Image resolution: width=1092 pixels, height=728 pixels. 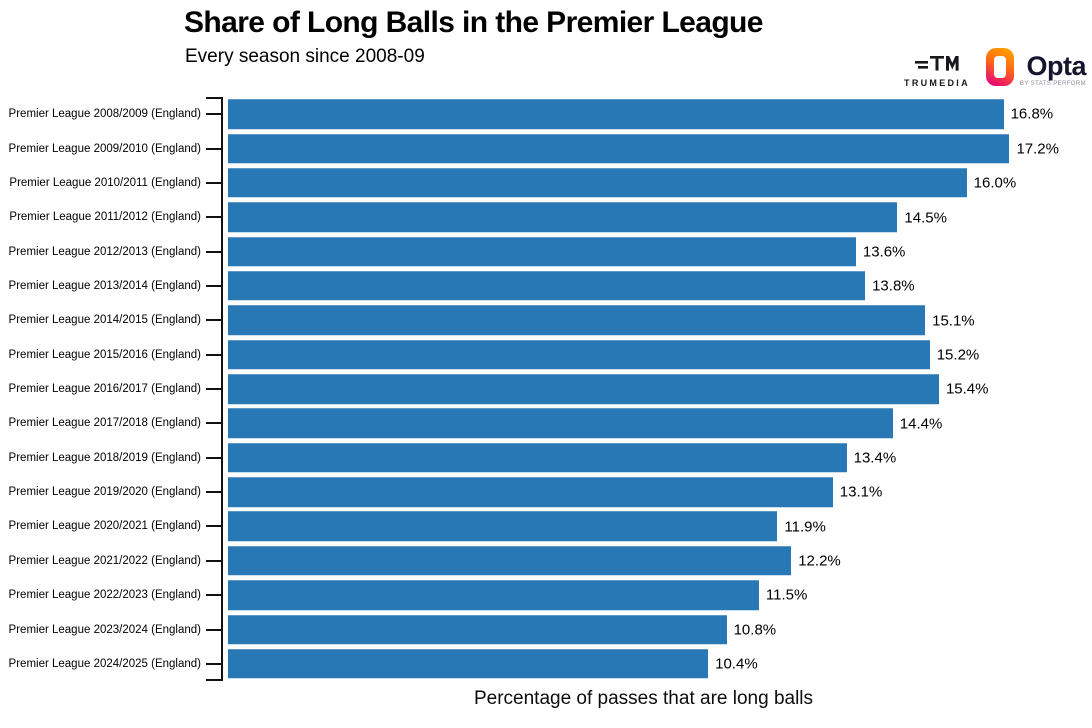 What do you see at coordinates (936, 63) in the screenshot?
I see `trumedia-monogram-icon` at bounding box center [936, 63].